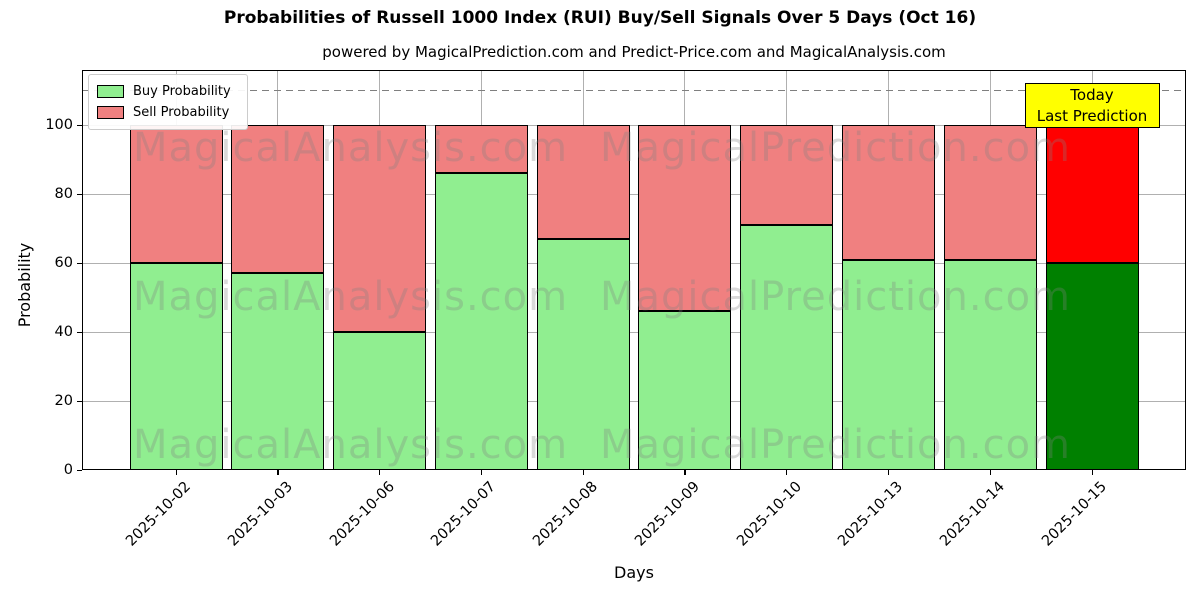 The image size is (1200, 600). What do you see at coordinates (362, 514) in the screenshot?
I see `x-tick-label: 2025-10-06` at bounding box center [362, 514].